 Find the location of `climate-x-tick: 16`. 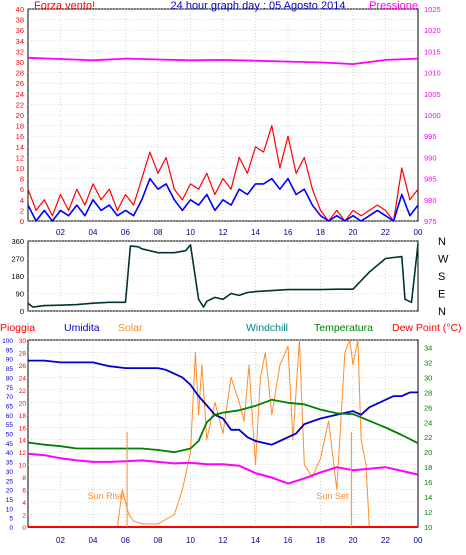

climate-x-tick: 16 is located at coordinates (288, 540).